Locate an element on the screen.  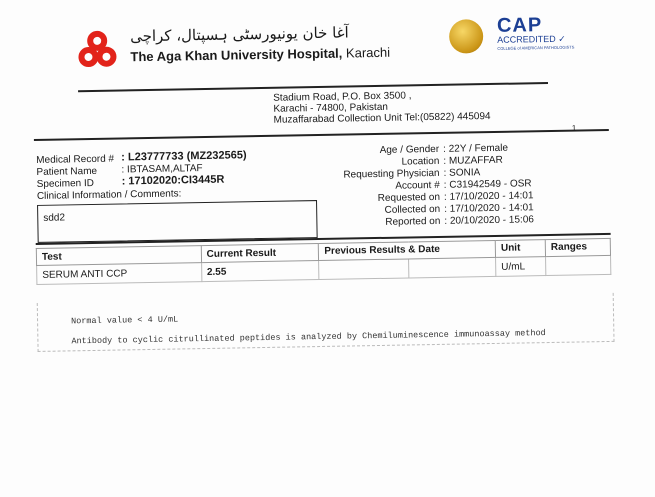
test-name: SERUM ANTI CCP is located at coordinates (119, 273).